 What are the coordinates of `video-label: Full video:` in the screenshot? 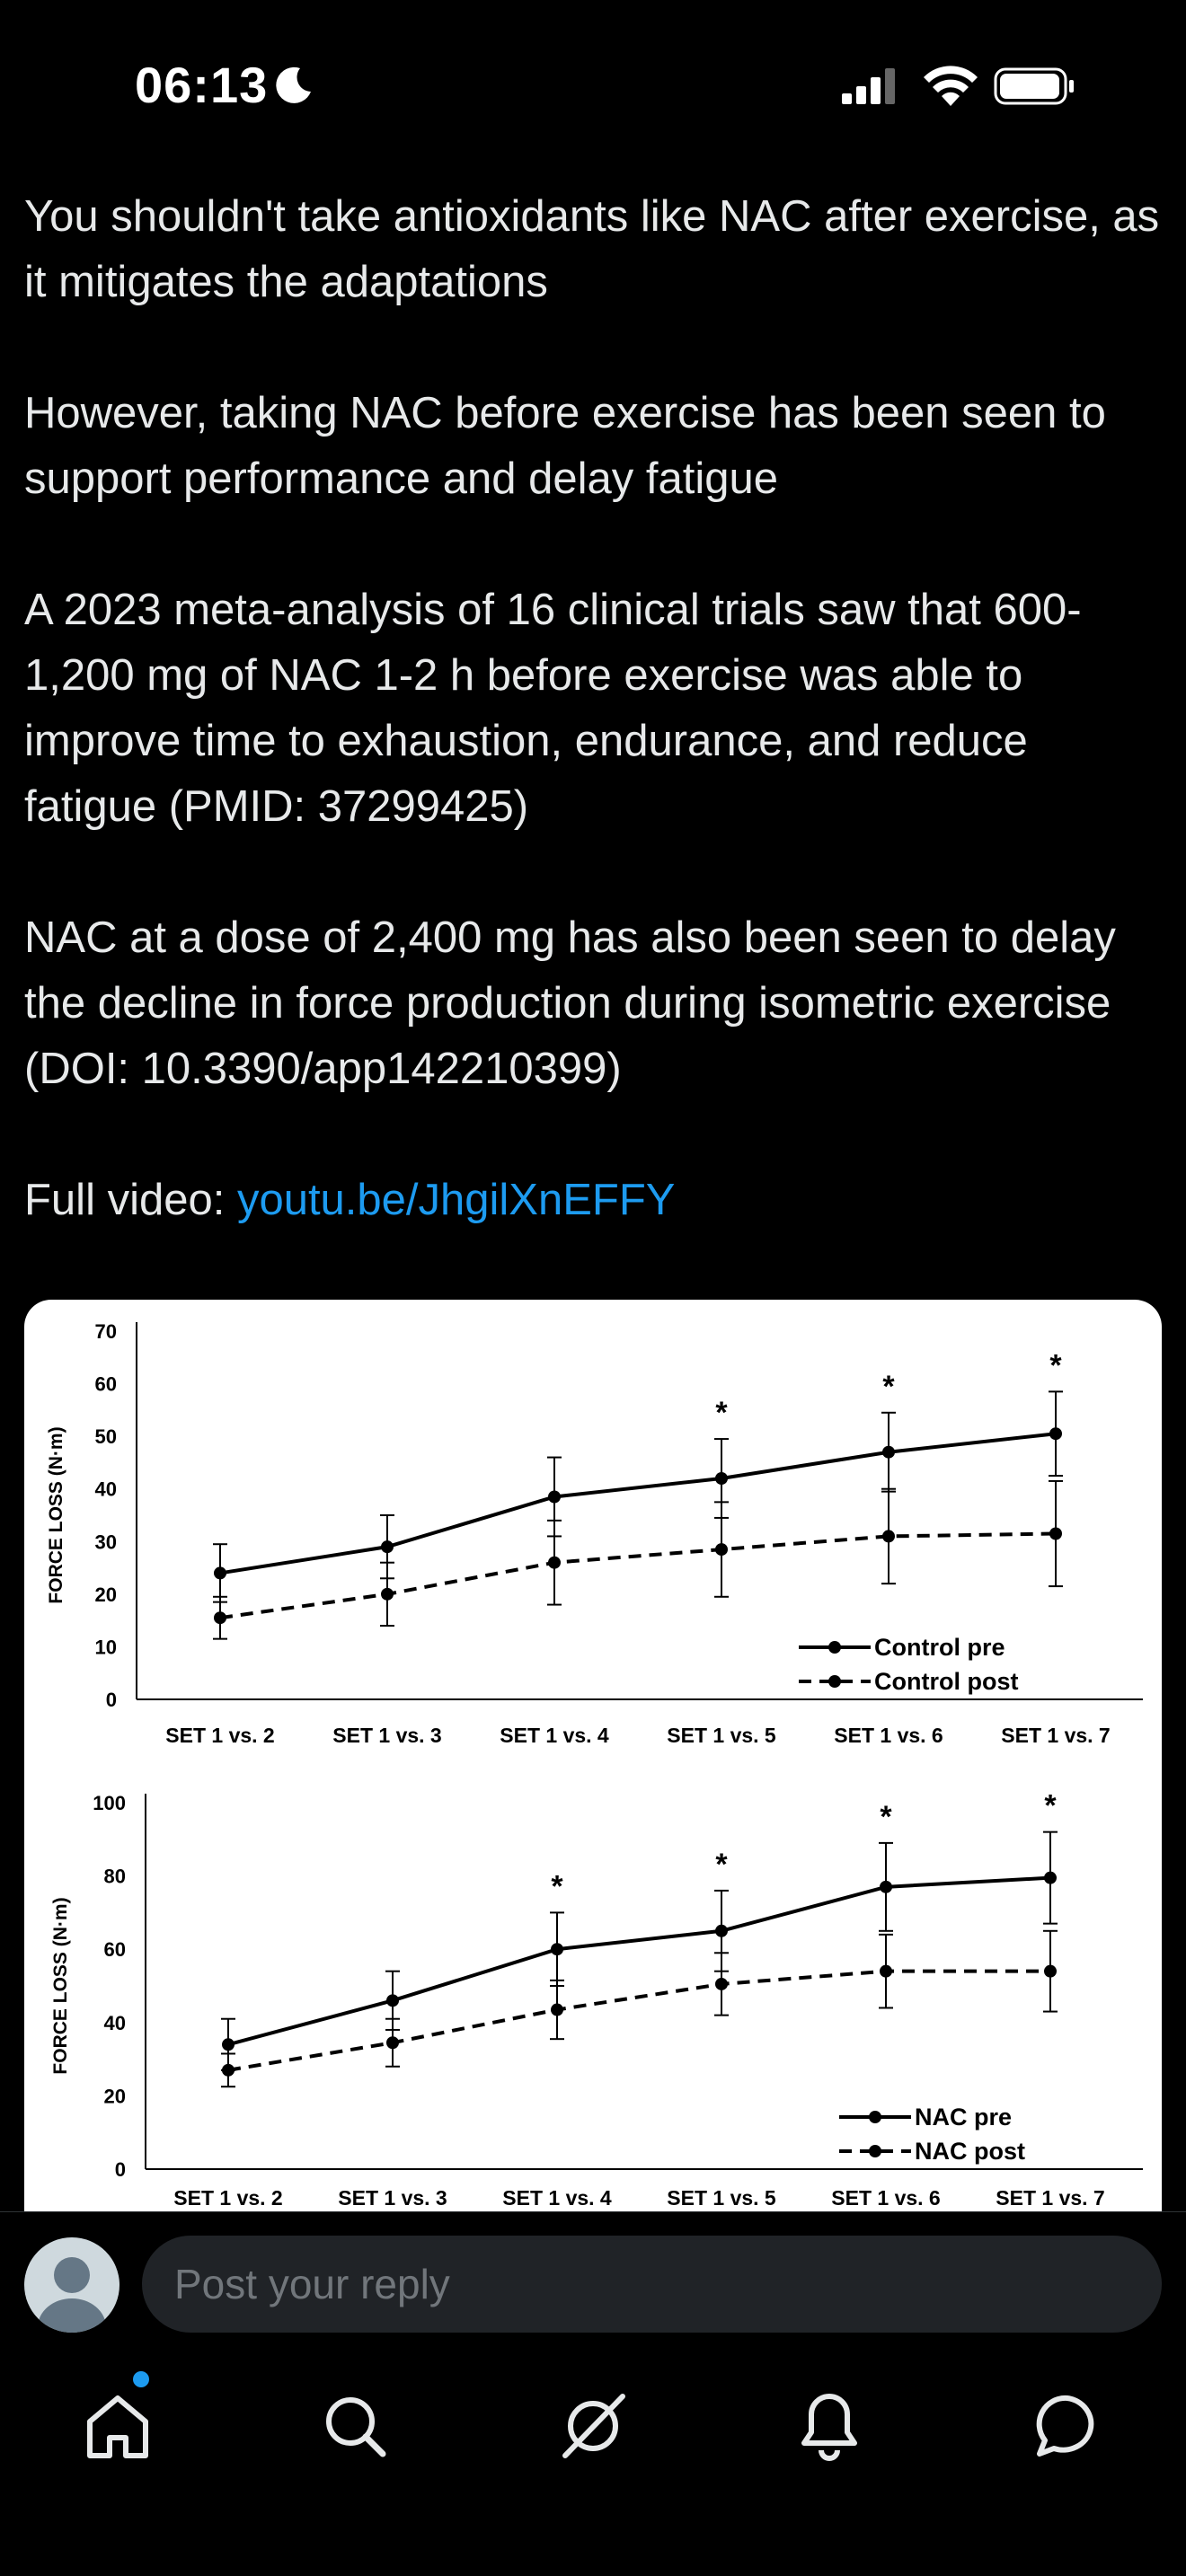 It's located at (130, 1200).